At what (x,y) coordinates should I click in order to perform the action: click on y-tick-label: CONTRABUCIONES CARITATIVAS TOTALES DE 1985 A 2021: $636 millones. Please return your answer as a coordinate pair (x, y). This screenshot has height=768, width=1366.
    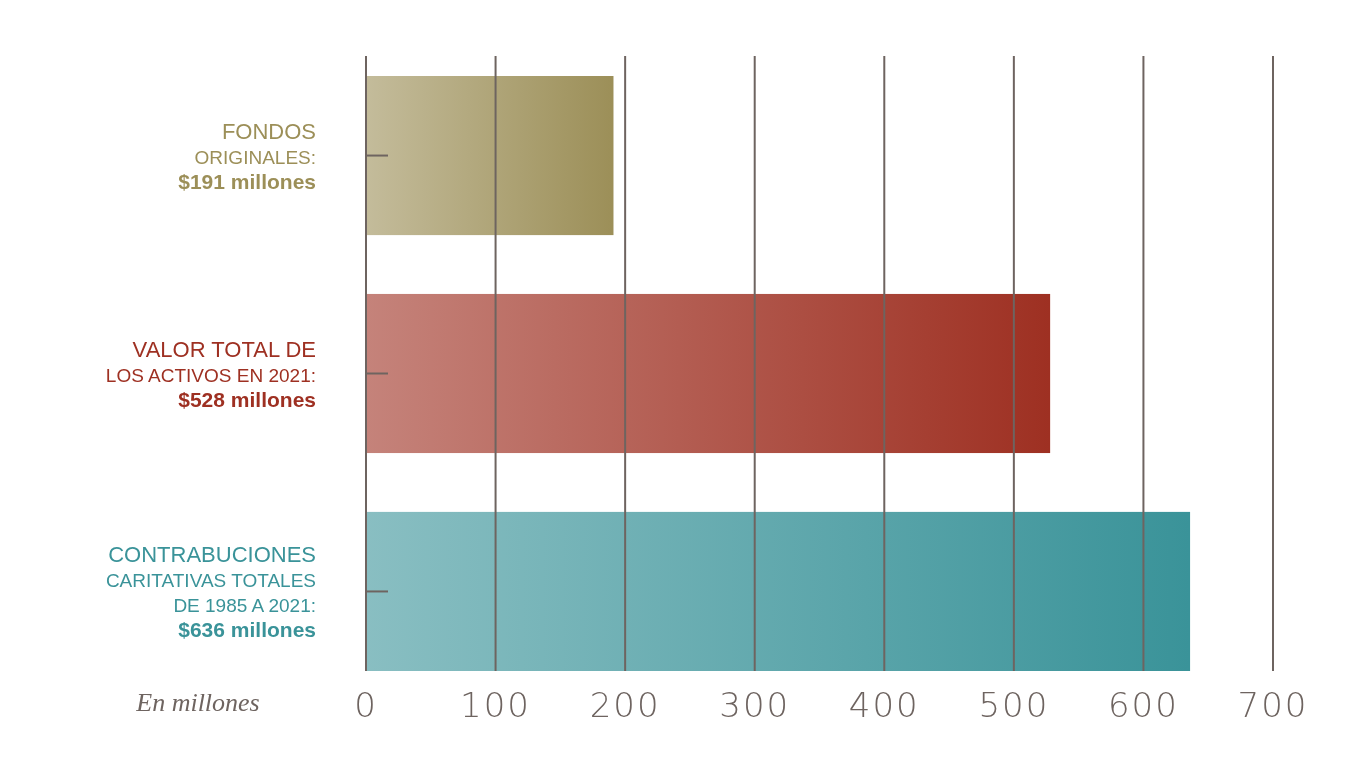
    Looking at the image, I should click on (210, 591).